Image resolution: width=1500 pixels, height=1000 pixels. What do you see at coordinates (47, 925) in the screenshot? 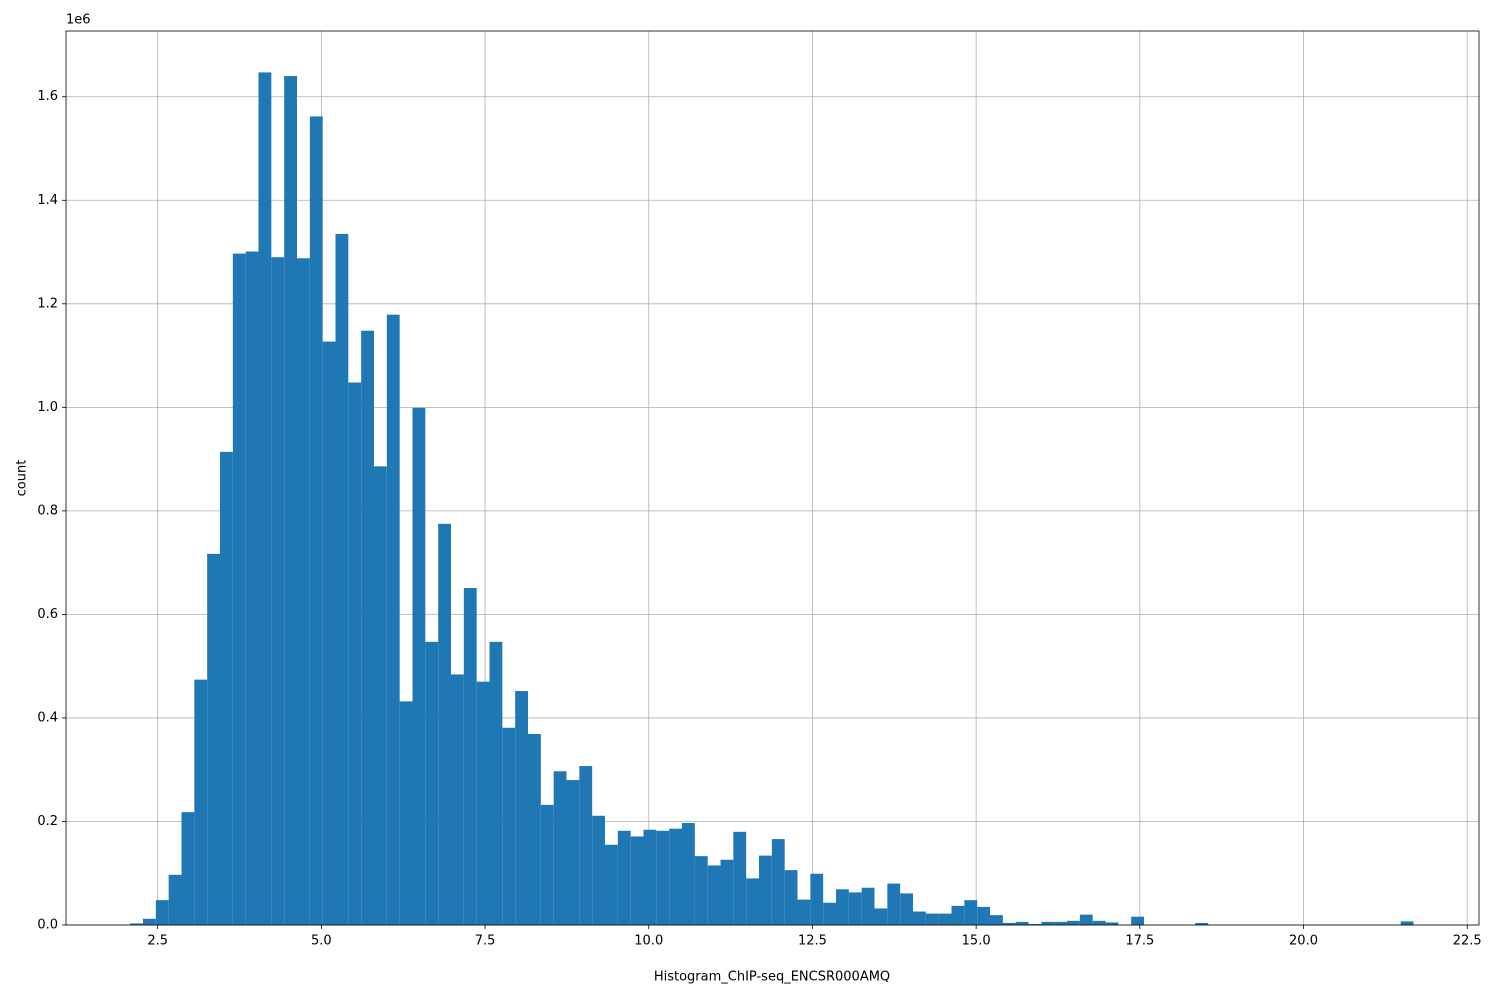
I see `y-tick-label: 0.0` at bounding box center [47, 925].